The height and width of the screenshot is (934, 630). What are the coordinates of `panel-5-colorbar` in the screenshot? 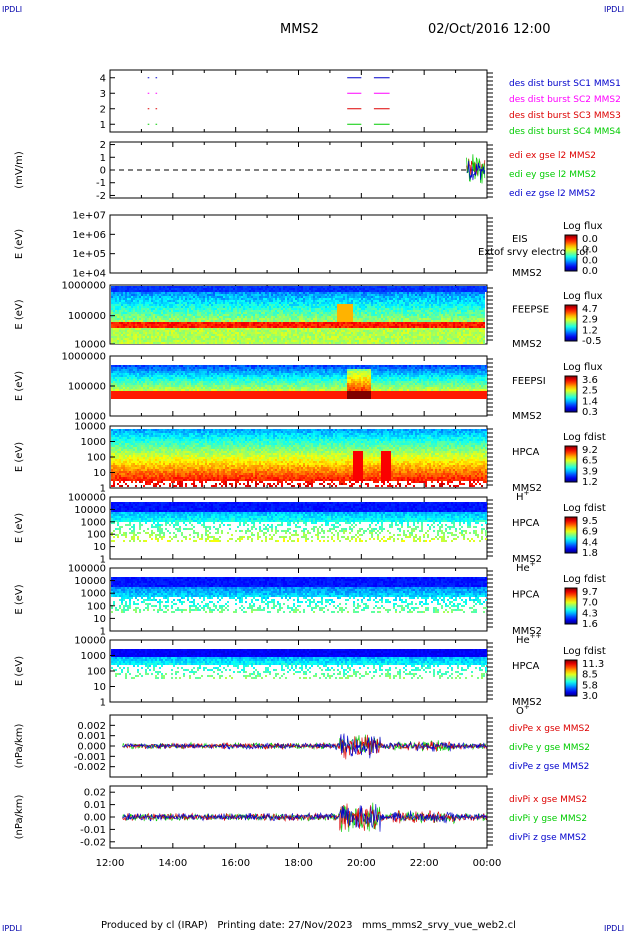 It's located at (571, 464).